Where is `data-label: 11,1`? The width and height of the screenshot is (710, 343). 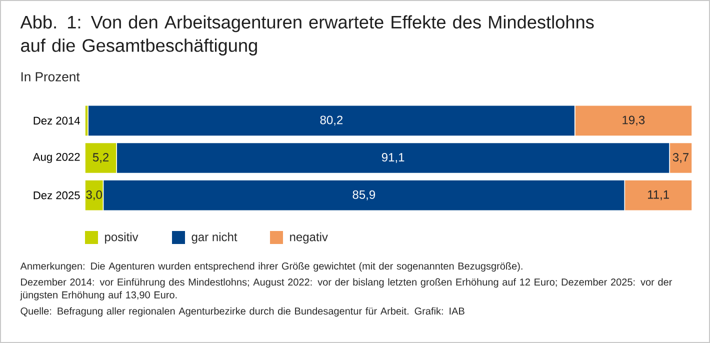
data-label: 11,1 is located at coordinates (658, 195).